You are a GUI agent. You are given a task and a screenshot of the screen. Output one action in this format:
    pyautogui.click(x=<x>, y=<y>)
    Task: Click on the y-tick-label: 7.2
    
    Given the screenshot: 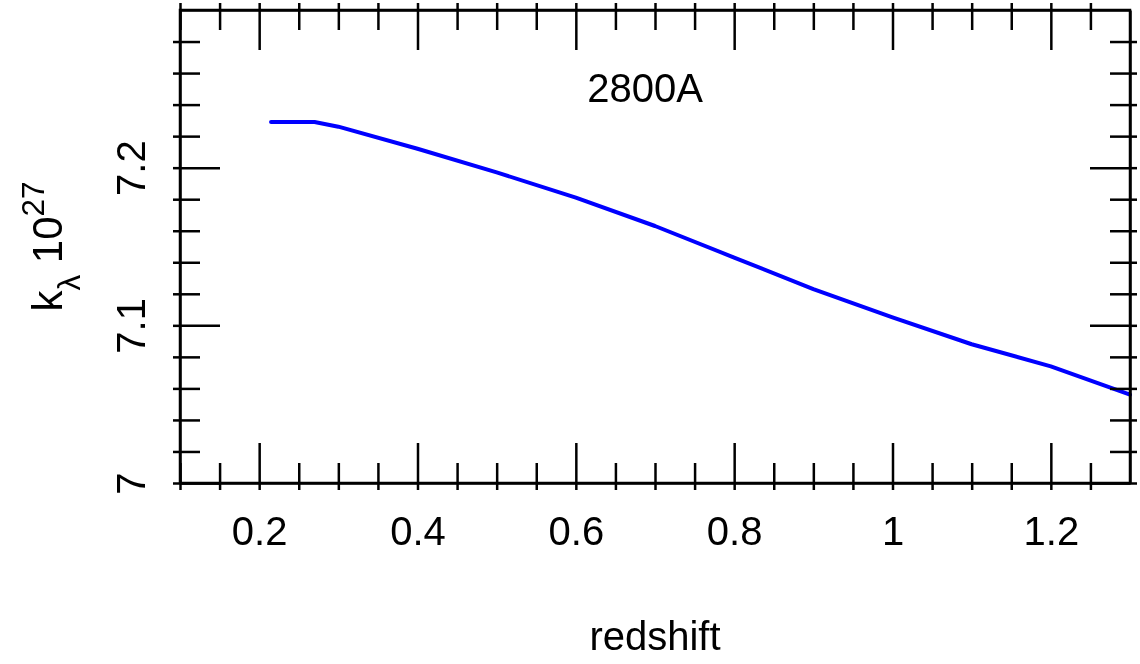 What is the action you would take?
    pyautogui.click(x=131, y=168)
    